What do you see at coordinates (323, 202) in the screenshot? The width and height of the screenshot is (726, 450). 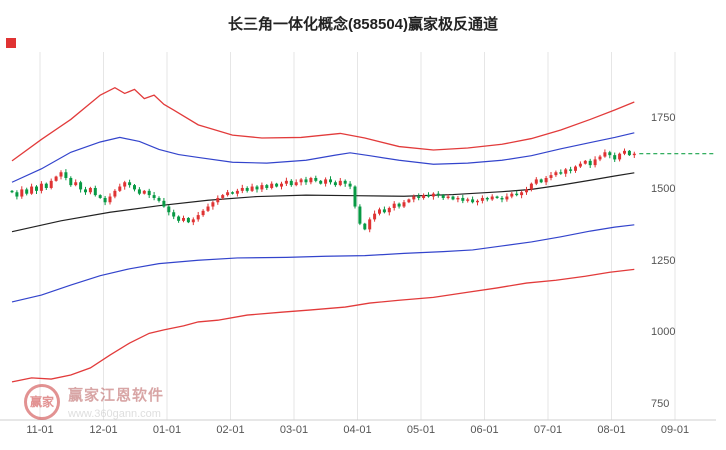 I see `middle-black-line` at bounding box center [323, 202].